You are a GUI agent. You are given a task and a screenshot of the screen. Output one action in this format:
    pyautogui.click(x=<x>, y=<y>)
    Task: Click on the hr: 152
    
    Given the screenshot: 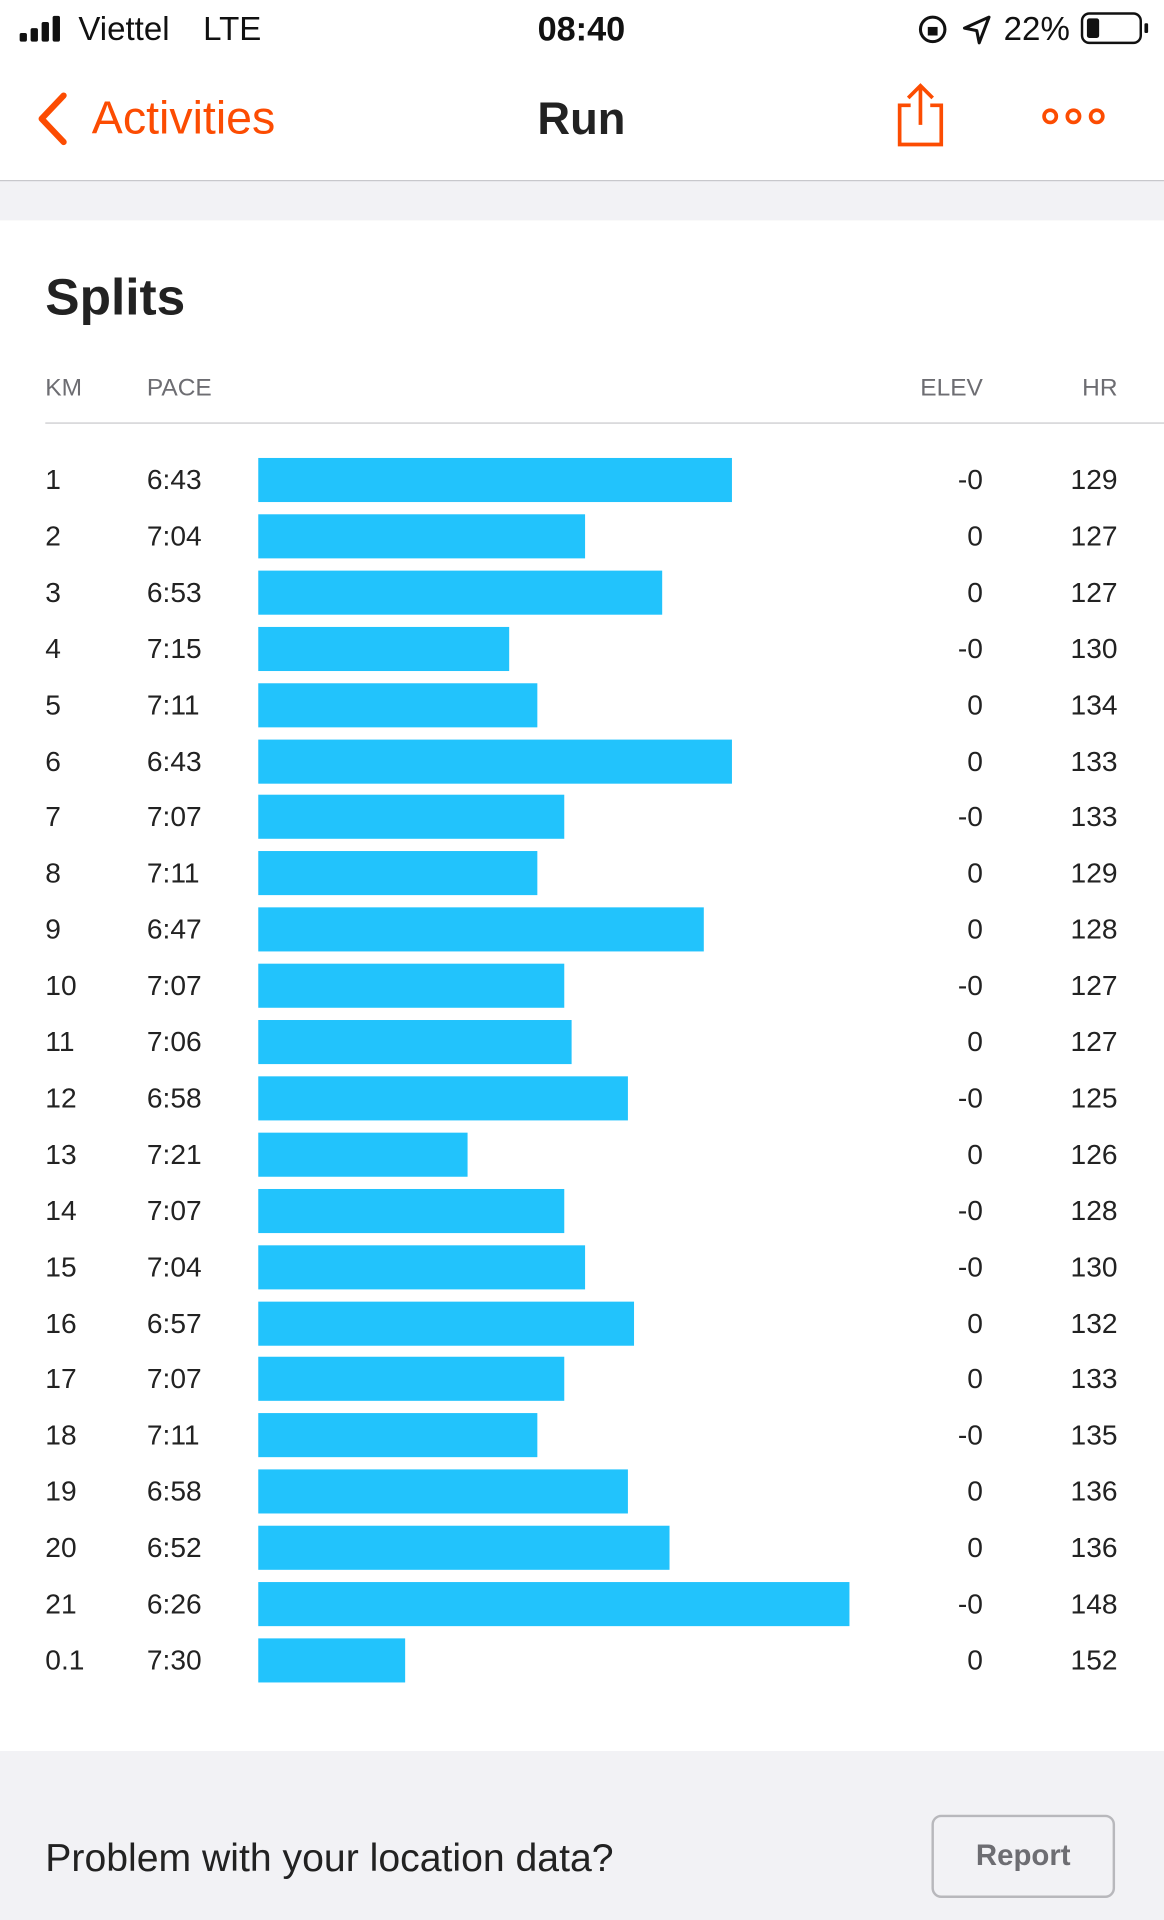 What is the action you would take?
    pyautogui.click(x=1094, y=1659)
    